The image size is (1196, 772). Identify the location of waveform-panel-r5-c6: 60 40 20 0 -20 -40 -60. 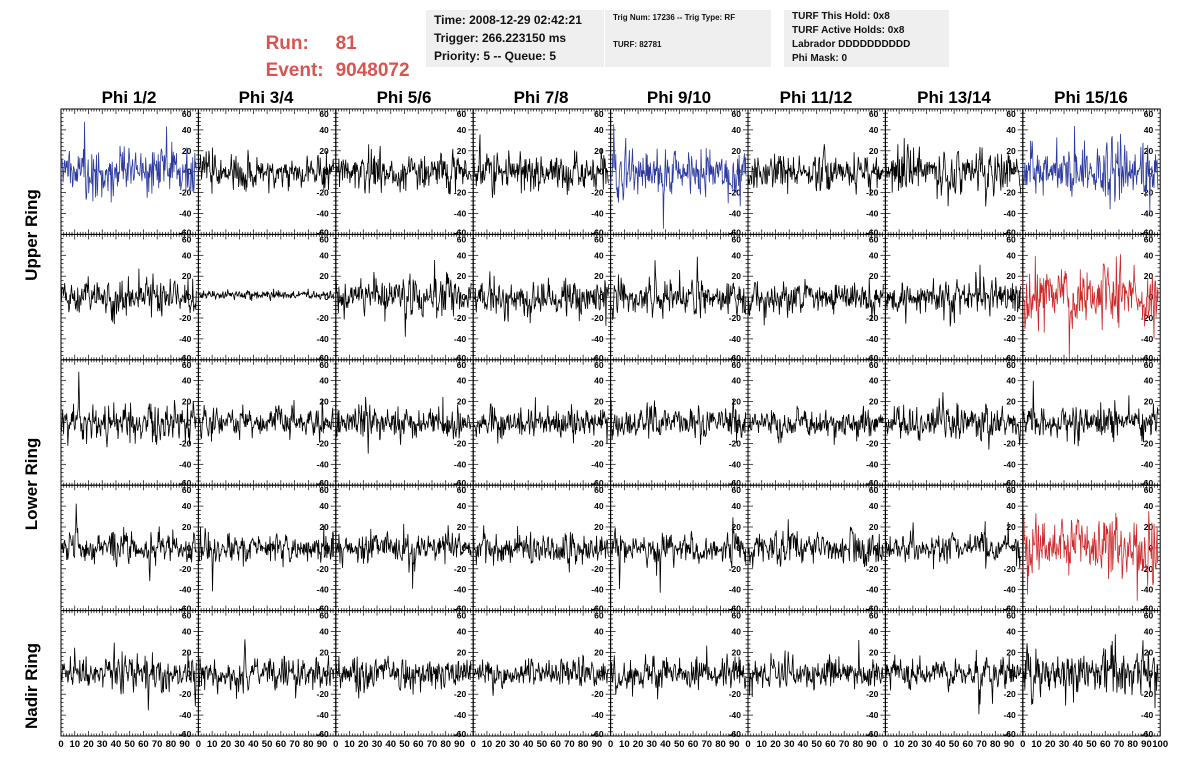
(816, 674).